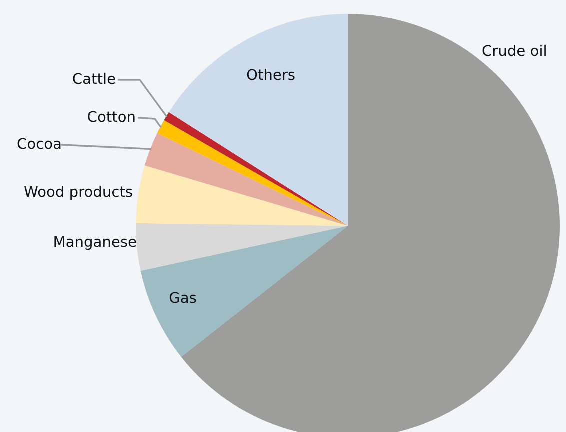  What do you see at coordinates (78, 193) in the screenshot?
I see `slice-label: Wood products` at bounding box center [78, 193].